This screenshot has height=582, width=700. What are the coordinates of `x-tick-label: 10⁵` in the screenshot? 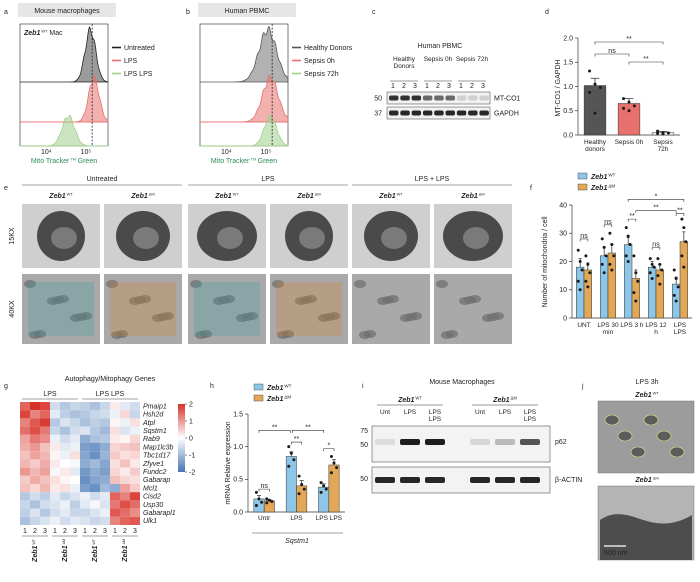 It's located at (86, 152).